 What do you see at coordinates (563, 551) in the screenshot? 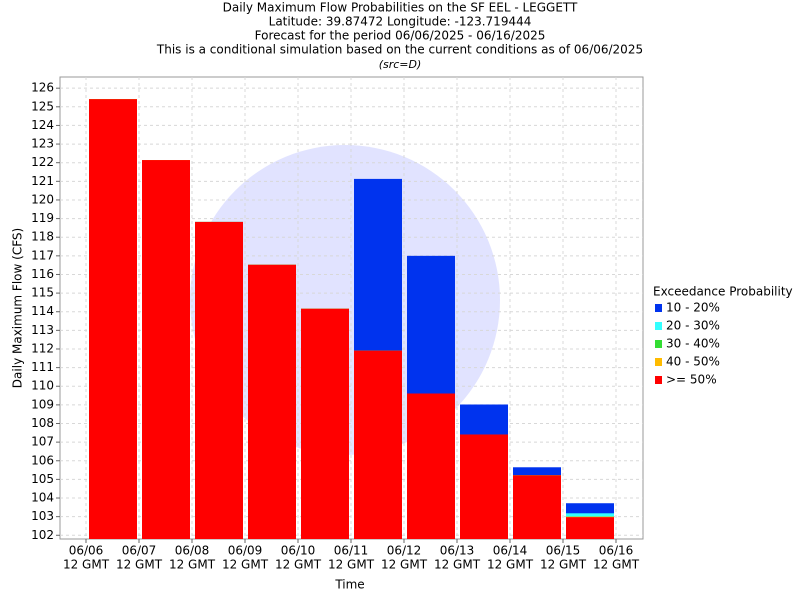
I see `x-tick-label: 06/15` at bounding box center [563, 551].